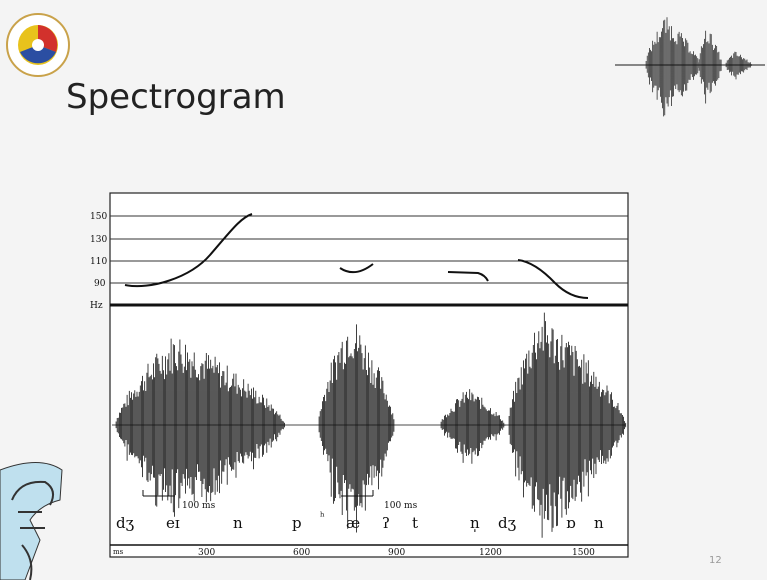  Describe the element at coordinates (301, 553) in the screenshot. I see `x-tick-label: 600` at that location.